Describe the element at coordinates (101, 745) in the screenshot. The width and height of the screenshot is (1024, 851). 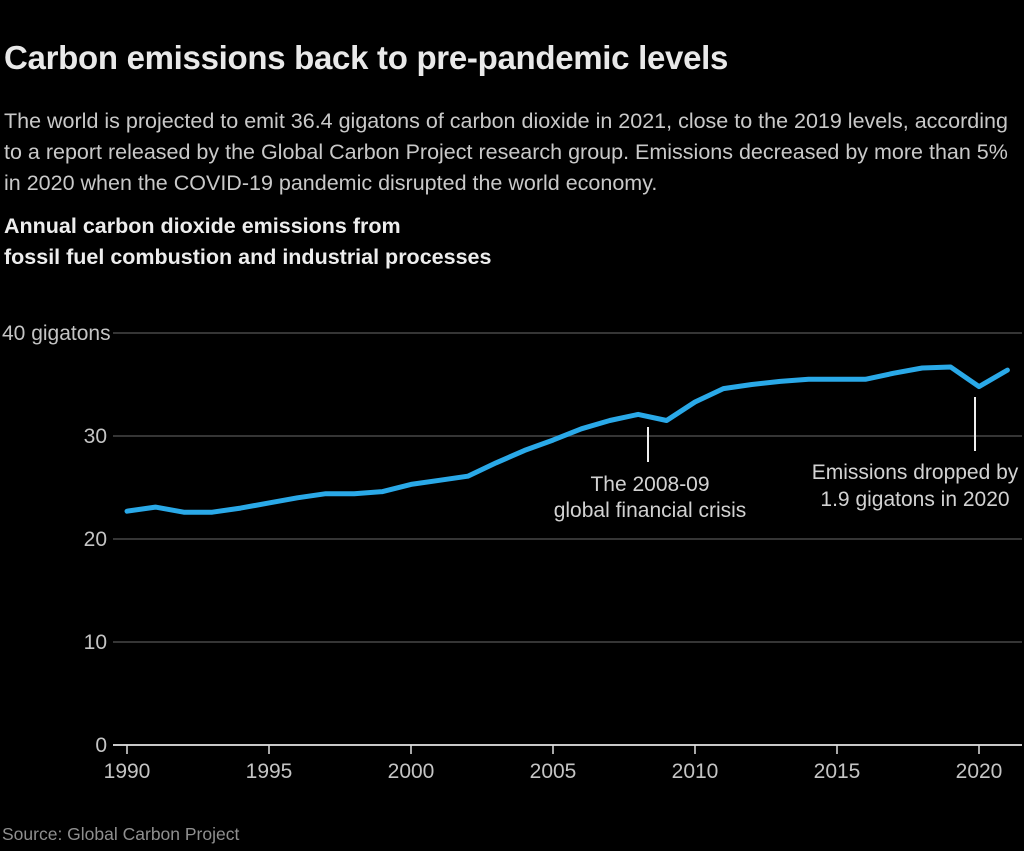
I see `y-tick-label: 0` at that location.